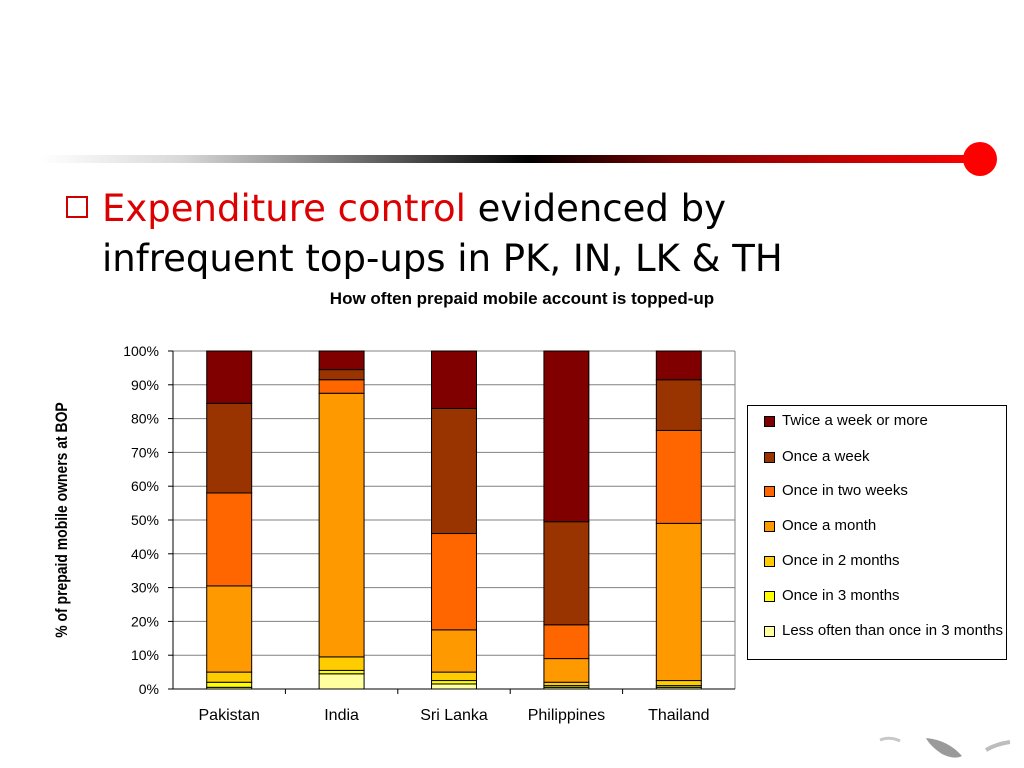 The image size is (1024, 768). I want to click on y-tick-label: 70%, so click(145, 452).